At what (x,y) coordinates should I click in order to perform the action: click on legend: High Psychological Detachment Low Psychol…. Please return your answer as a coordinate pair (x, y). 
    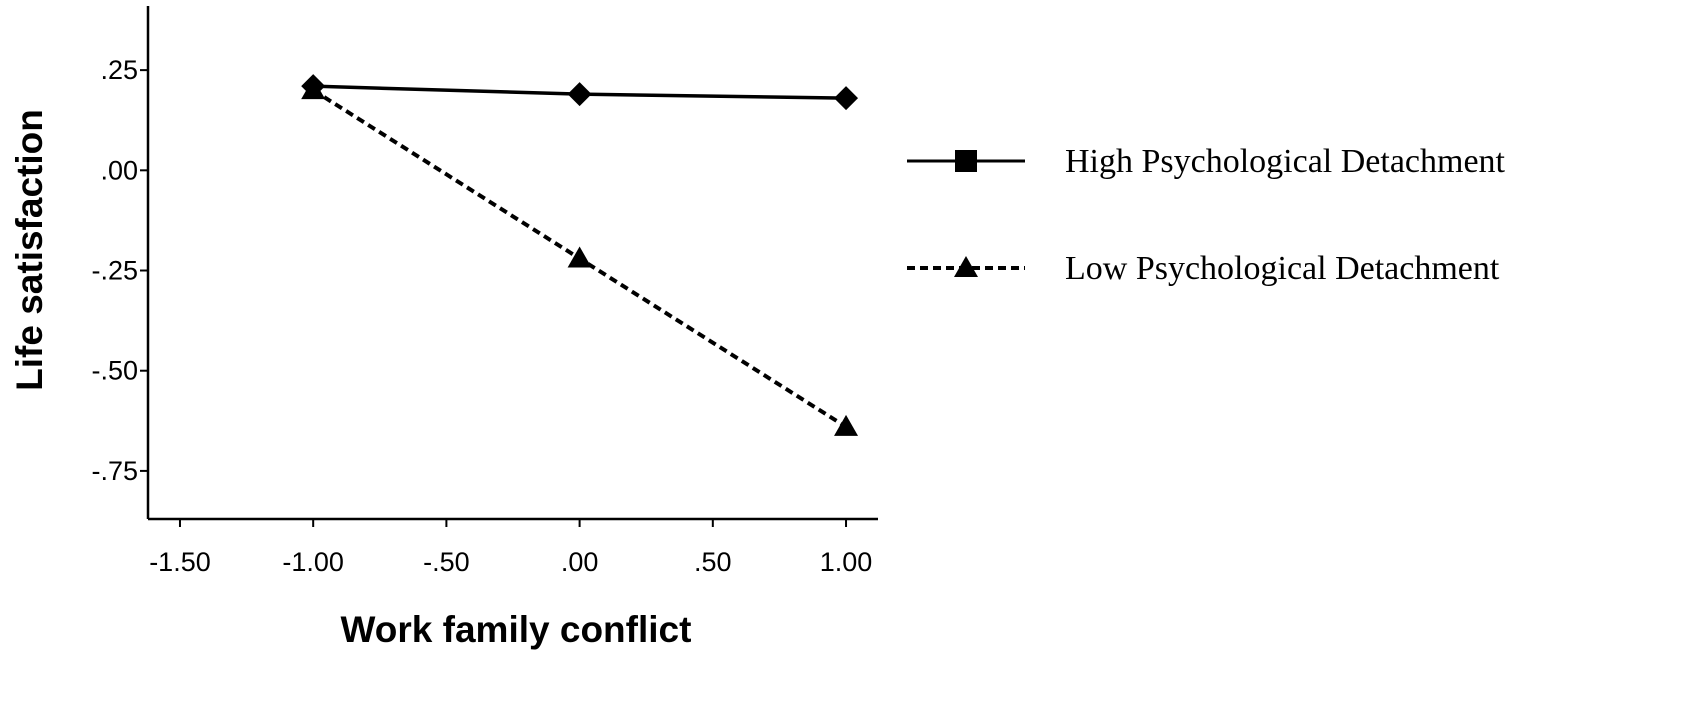
    Looking at the image, I should click on (1206, 215).